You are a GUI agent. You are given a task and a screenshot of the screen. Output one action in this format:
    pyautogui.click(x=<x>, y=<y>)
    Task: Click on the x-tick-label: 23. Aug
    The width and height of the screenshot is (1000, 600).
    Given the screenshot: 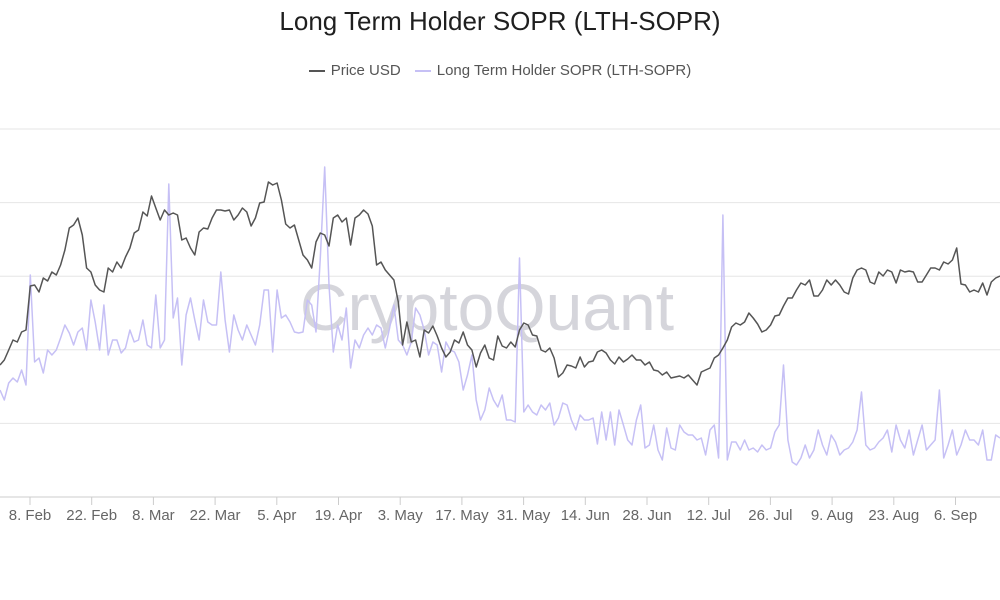 What is the action you would take?
    pyautogui.click(x=893, y=515)
    